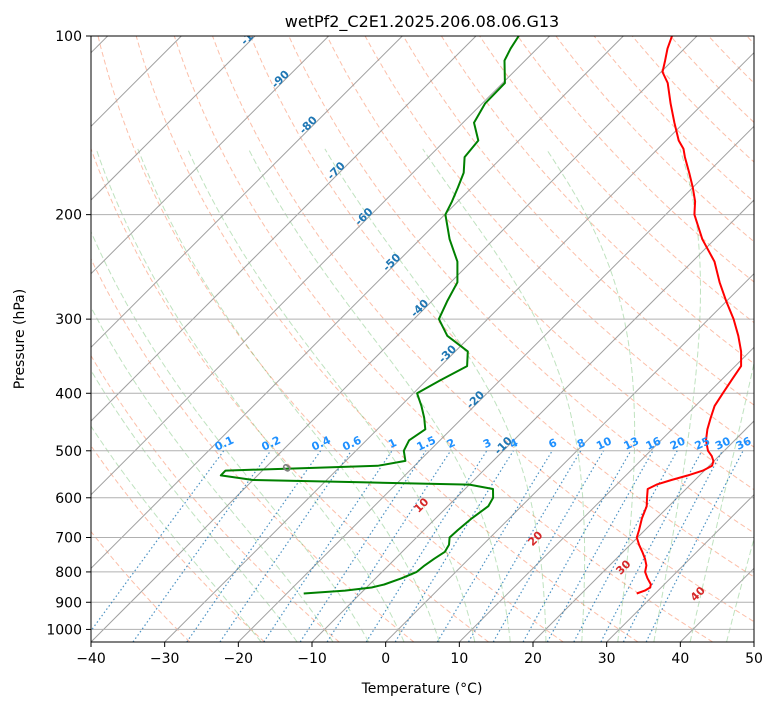 The height and width of the screenshot is (708, 775). Describe the element at coordinates (239, 659) in the screenshot. I see `x-tick-label: −20` at that location.